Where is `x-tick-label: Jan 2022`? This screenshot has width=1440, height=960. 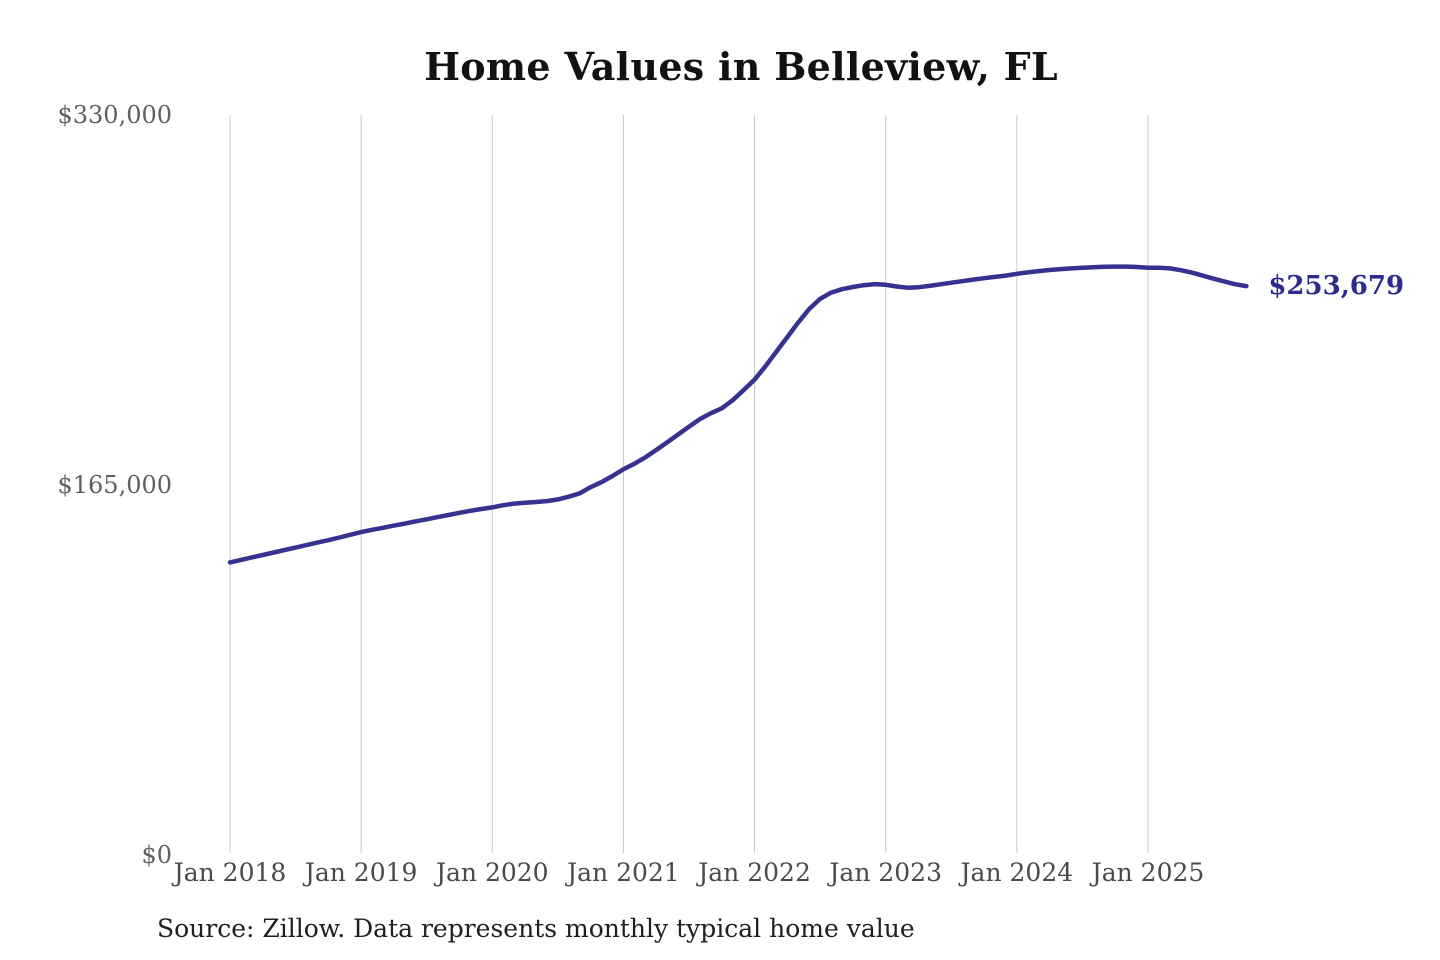
x-tick-label: Jan 2022 is located at coordinates (754, 872).